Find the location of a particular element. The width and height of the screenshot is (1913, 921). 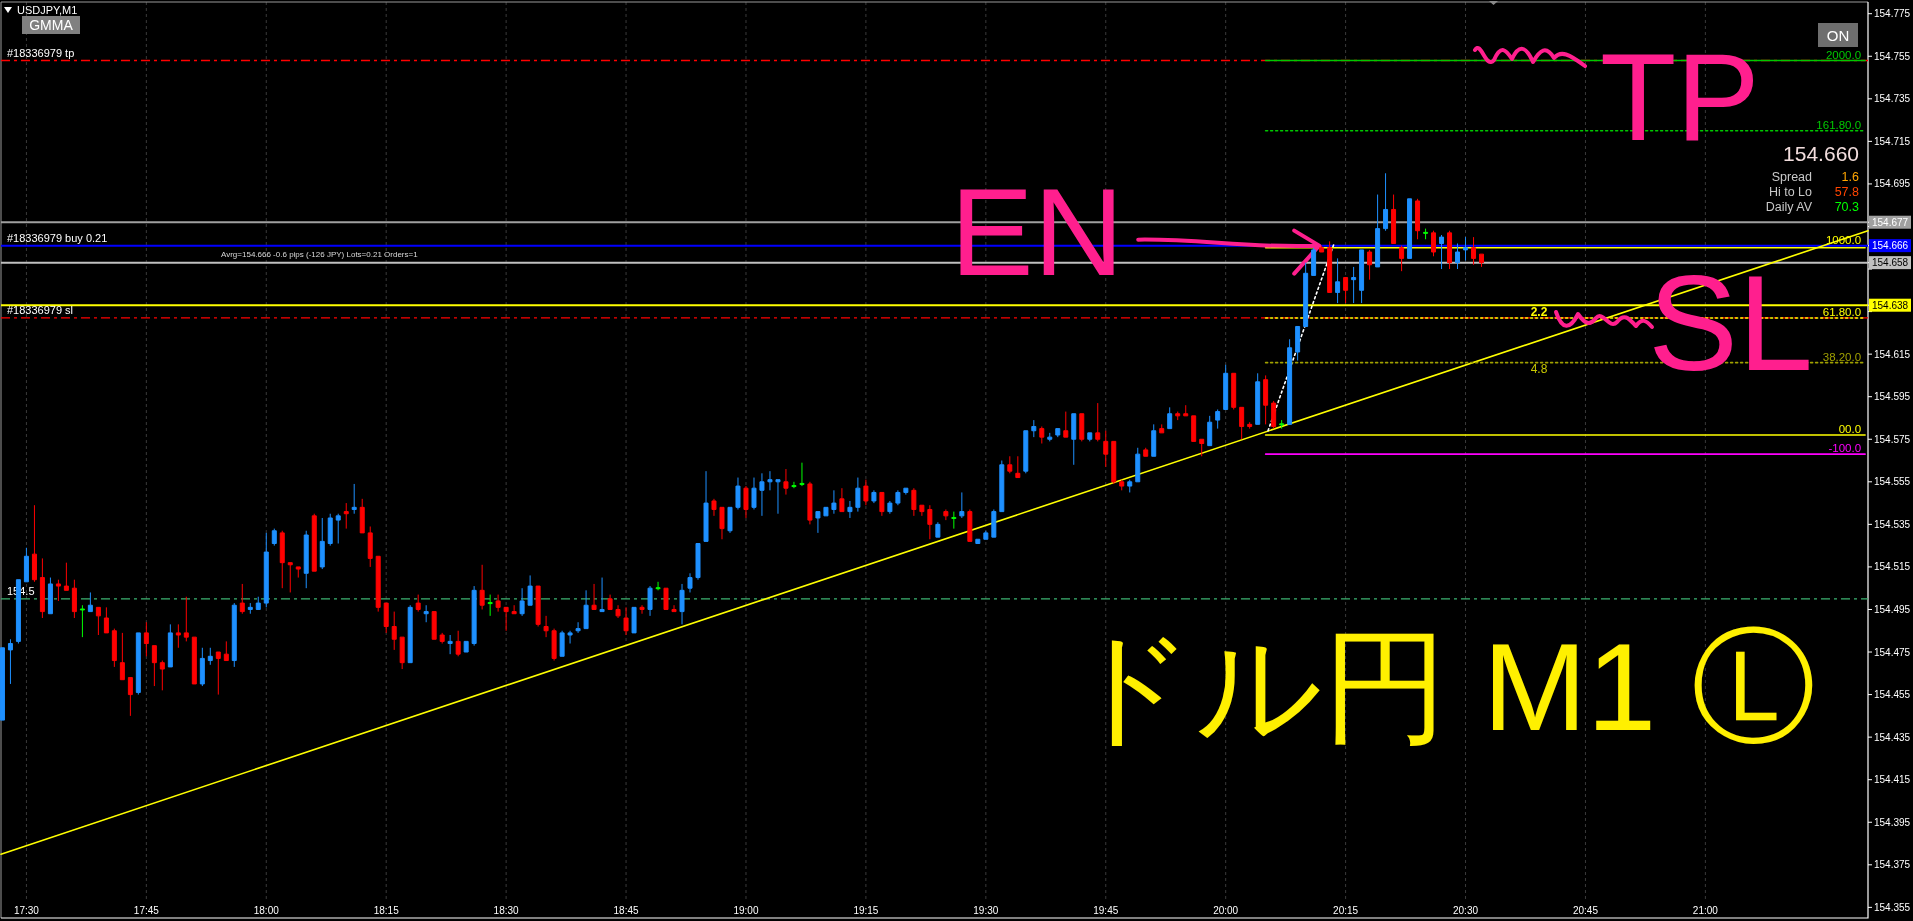

info-value: 1.6 is located at coordinates (1850, 177).